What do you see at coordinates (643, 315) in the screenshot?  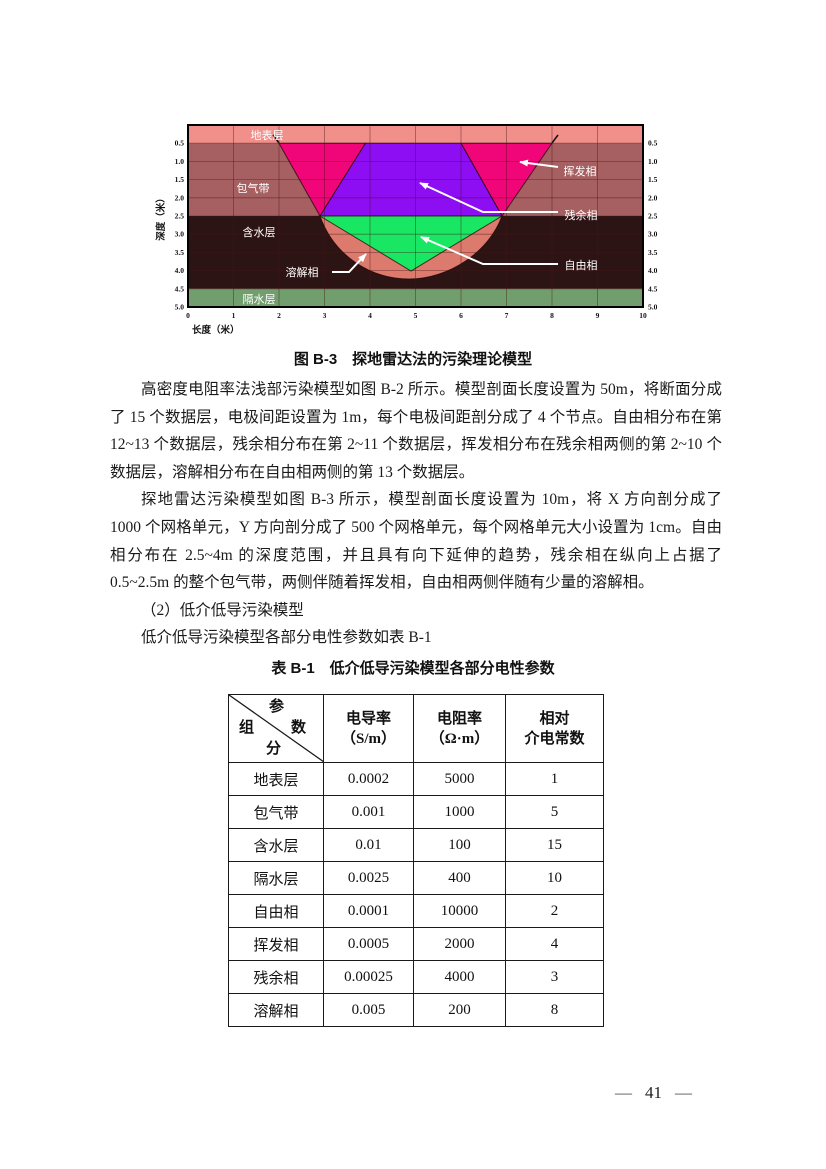 I see `svg-text: 10` at bounding box center [643, 315].